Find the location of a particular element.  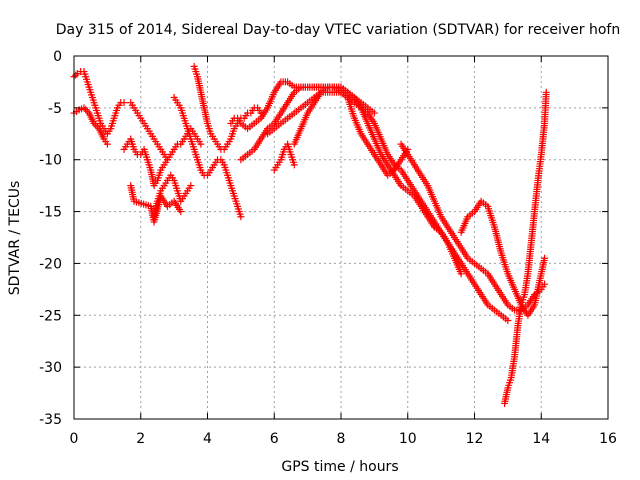

x-tick-label: 0 is located at coordinates (74, 439).